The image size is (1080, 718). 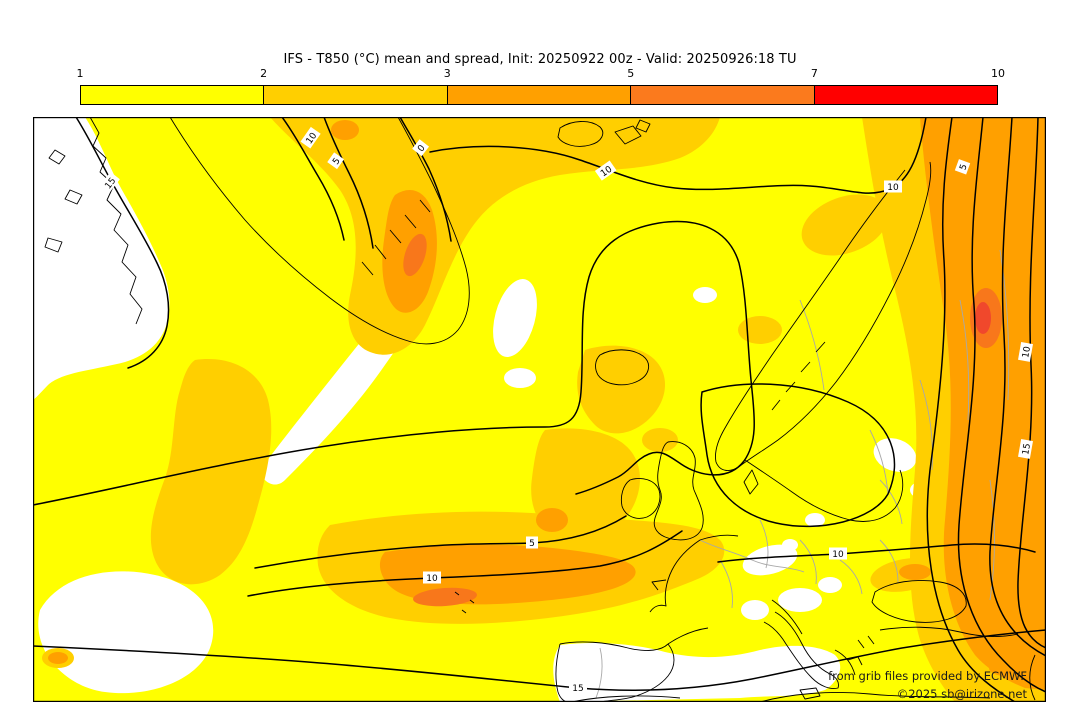 I want to click on colorbar-tick-label: 5, so click(x=631, y=73).